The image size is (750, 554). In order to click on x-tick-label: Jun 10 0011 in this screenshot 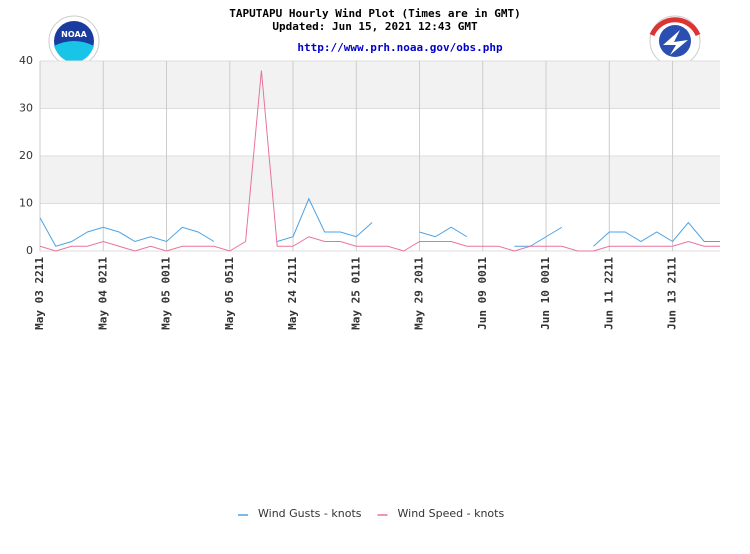, I will do `click(545, 293)`.